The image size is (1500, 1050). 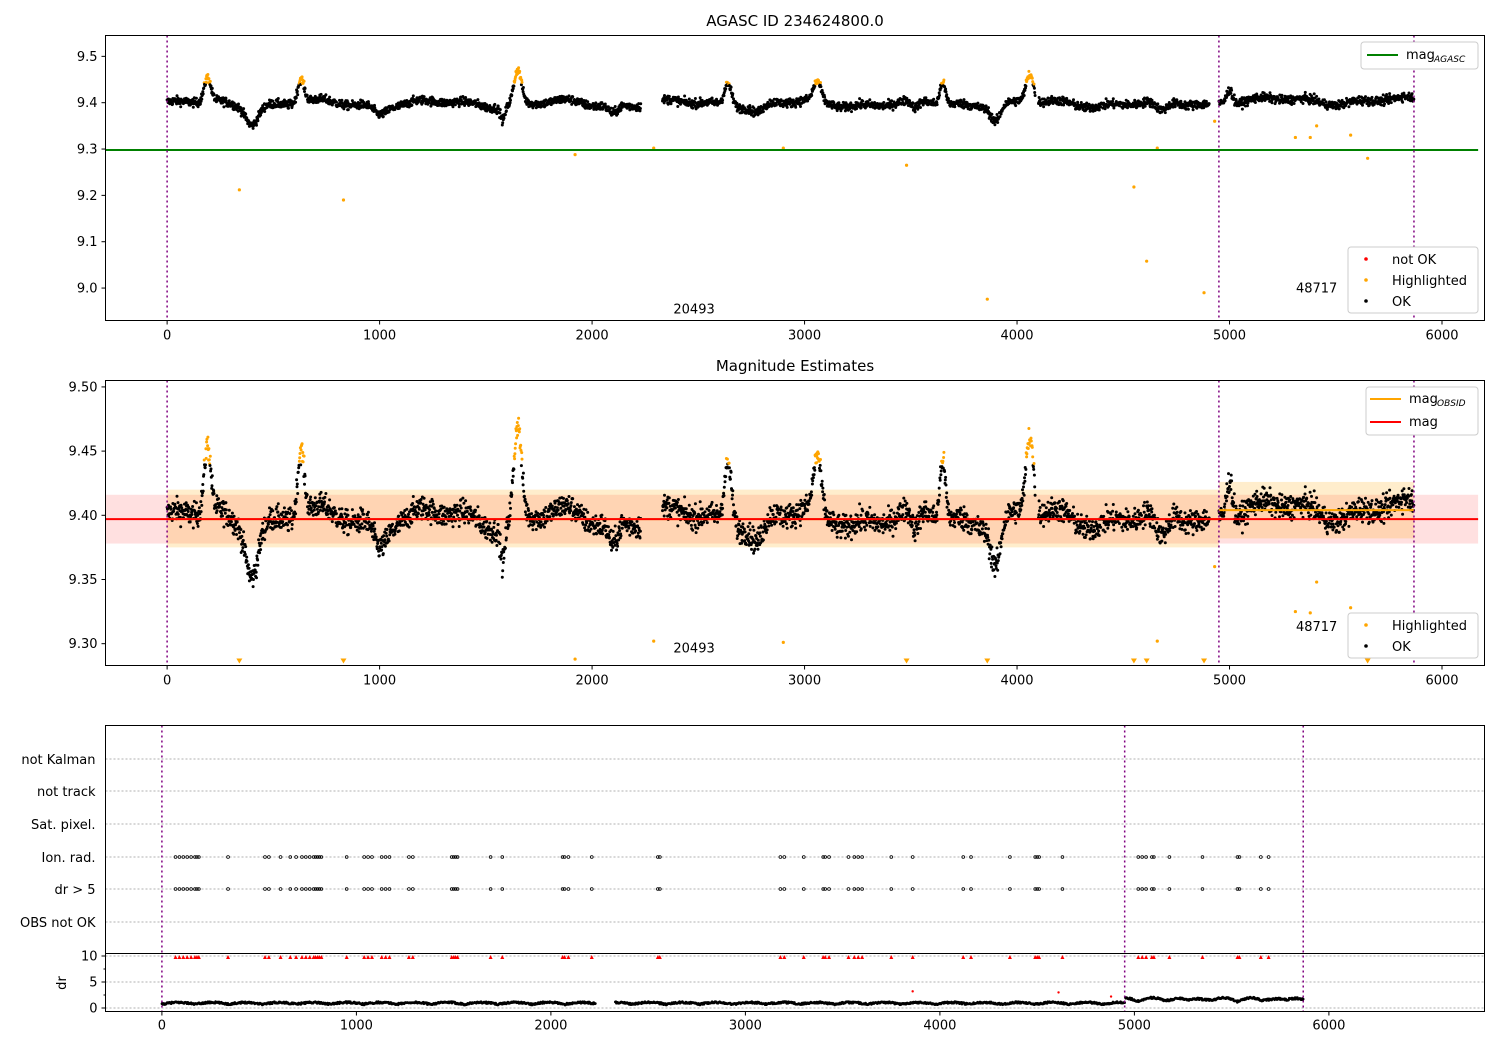 I want to click on x-tick-label: 2000, so click(x=592, y=336).